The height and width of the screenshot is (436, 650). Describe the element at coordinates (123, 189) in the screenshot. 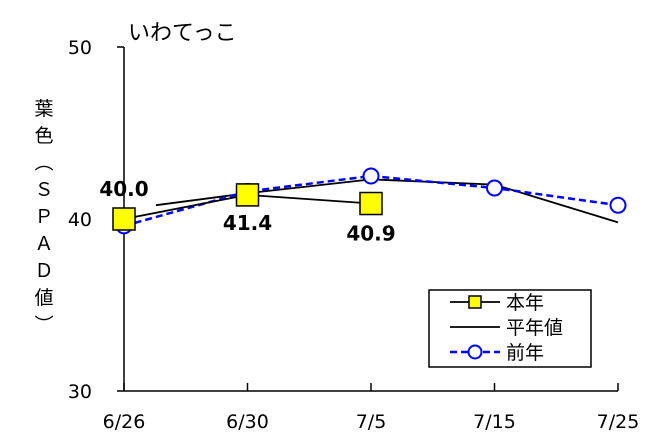

I see `data-label: 40.0` at that location.